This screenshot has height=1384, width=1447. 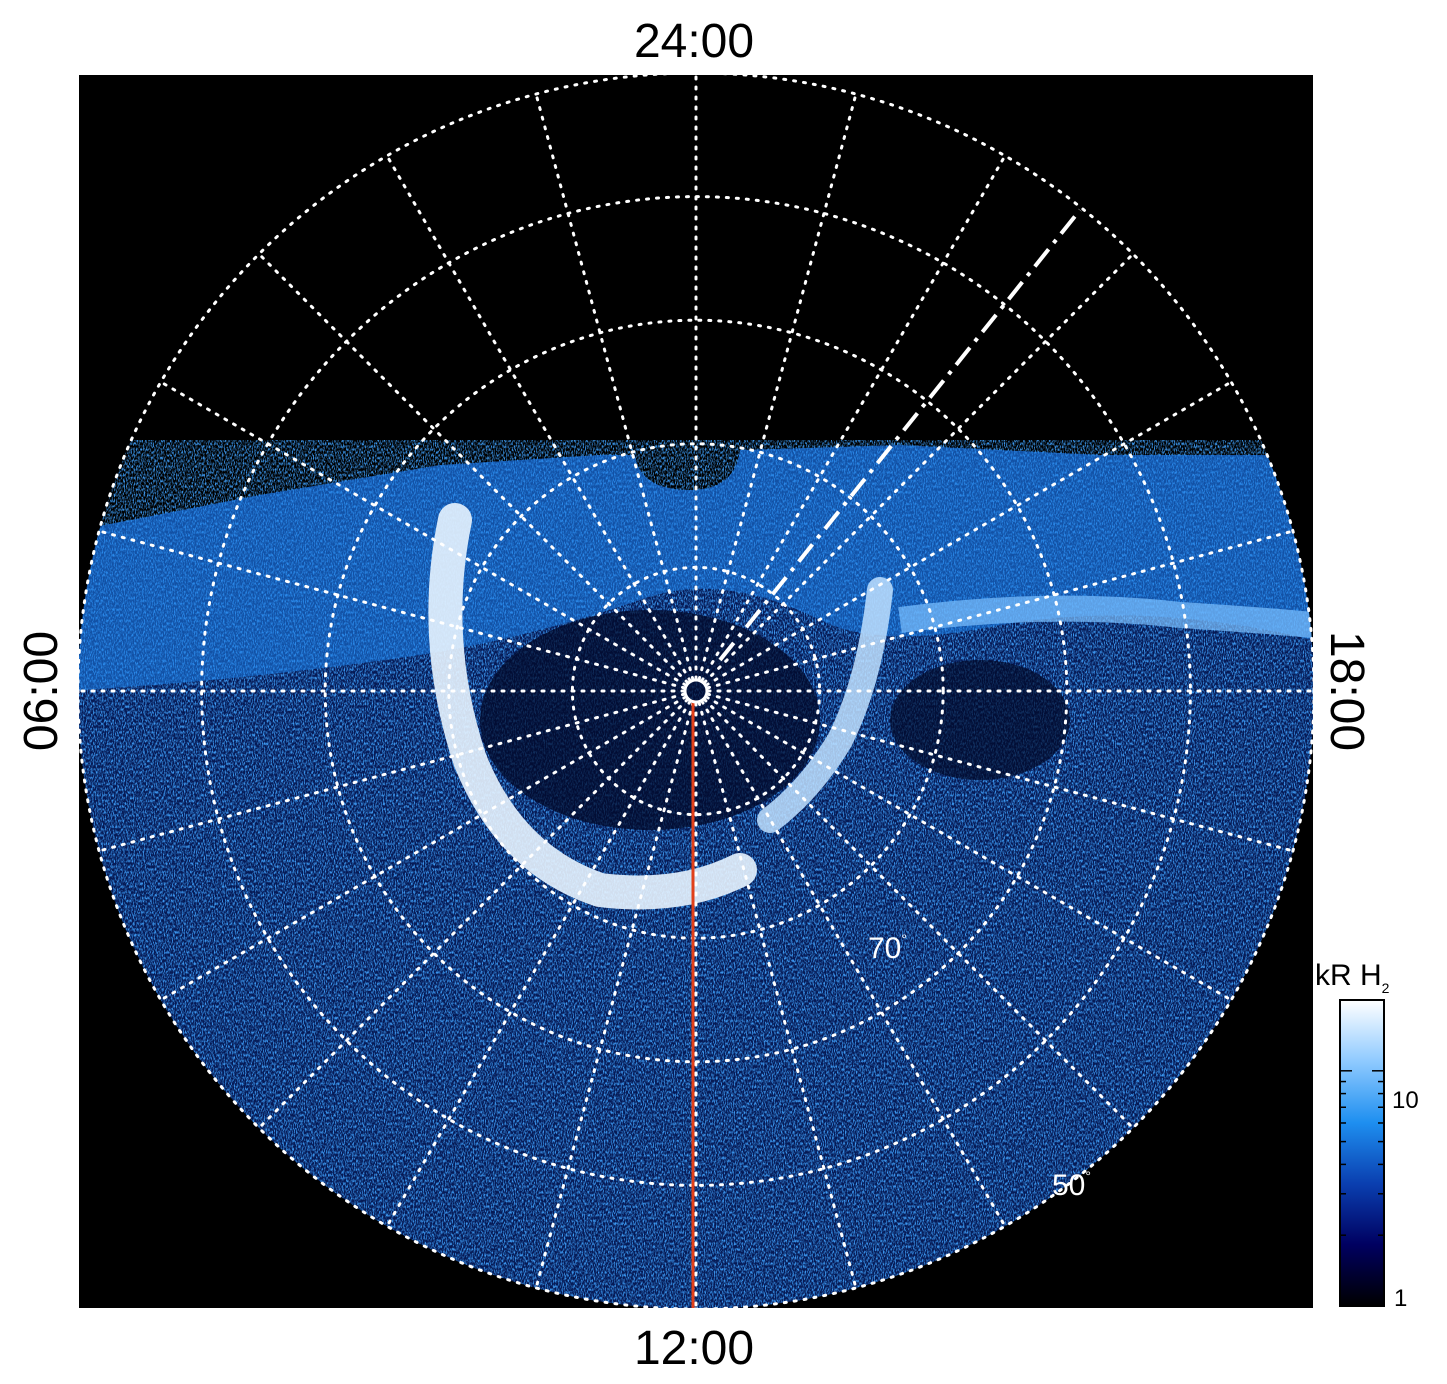 I want to click on colorbar: kR H2 10 1, so click(x=1367, y=1135).